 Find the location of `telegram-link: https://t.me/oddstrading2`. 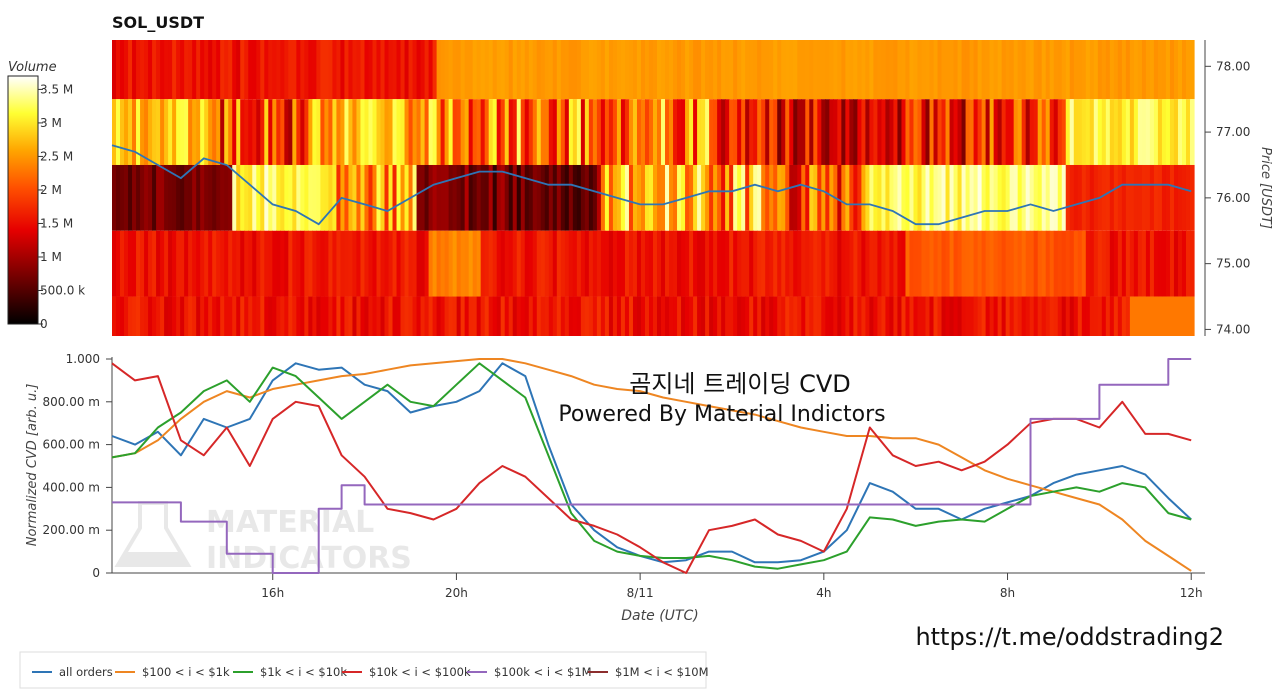

telegram-link: https://t.me/oddstrading2 is located at coordinates (1069, 637).